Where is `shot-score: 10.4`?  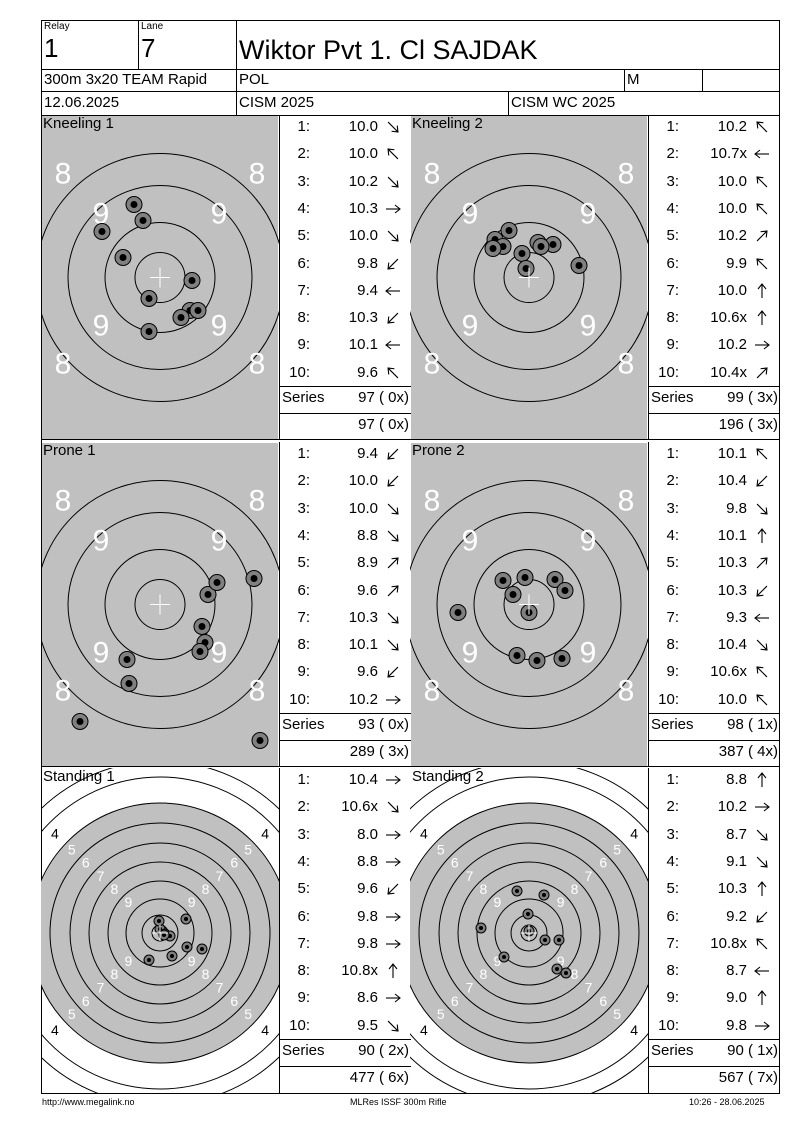
shot-score: 10.4 is located at coordinates (732, 645).